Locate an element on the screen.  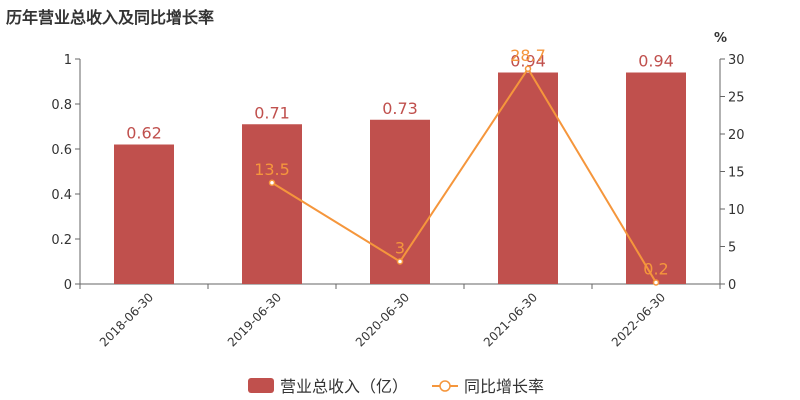
legend-bar-label: 营业总收入（亿） is located at coordinates (344, 386).